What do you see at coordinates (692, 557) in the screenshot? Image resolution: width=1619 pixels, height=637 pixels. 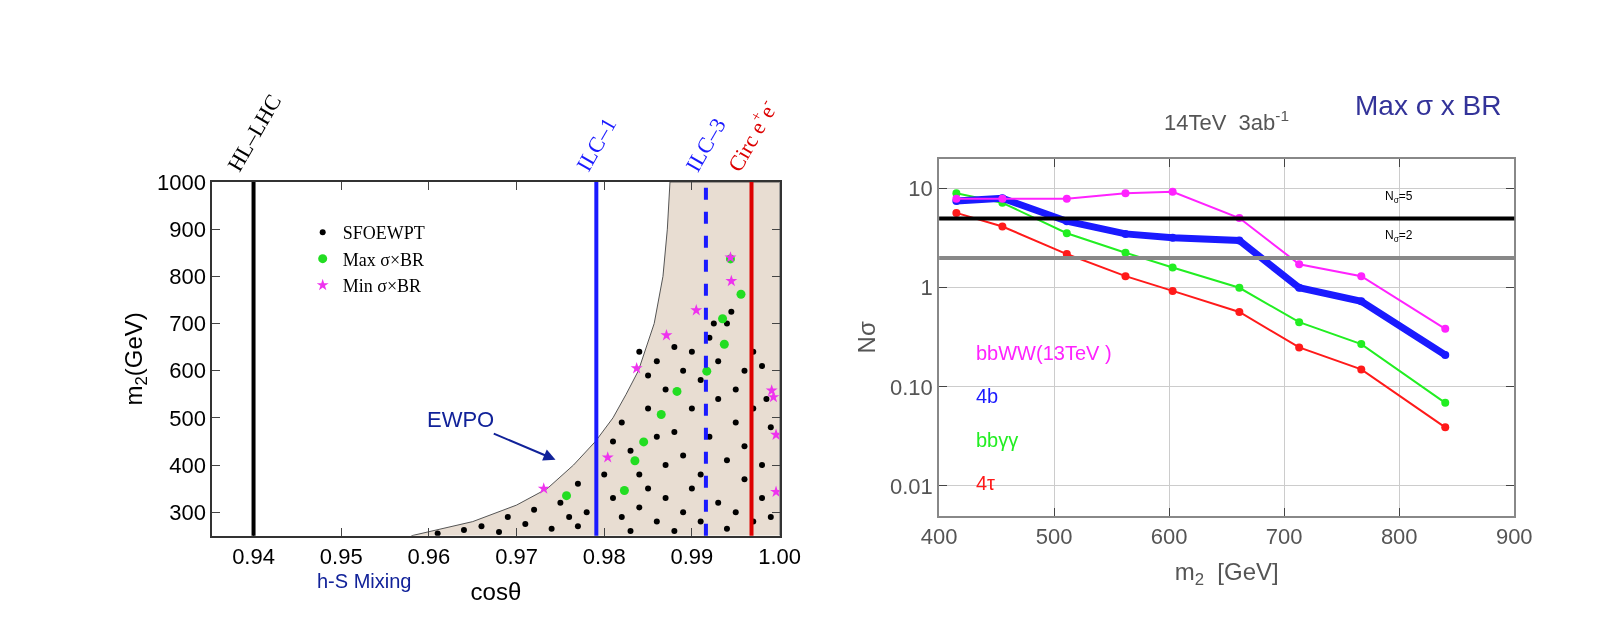 I see `x-tick-label: 0.99` at bounding box center [692, 557].